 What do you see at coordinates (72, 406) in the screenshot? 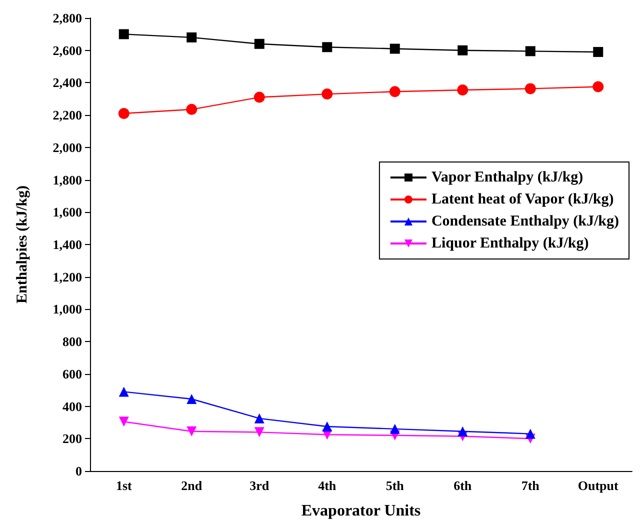
I see `y-tick-label: 400` at bounding box center [72, 406].